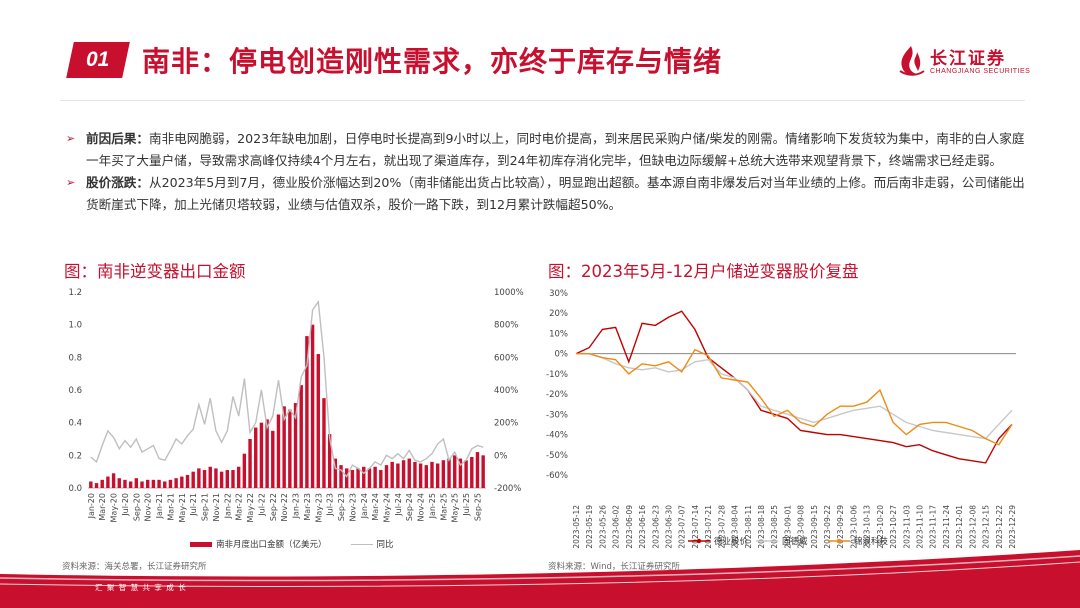 The width and height of the screenshot is (1080, 608). What do you see at coordinates (239, 507) in the screenshot?
I see `x-tick-label: Mar-22` at bounding box center [239, 507].